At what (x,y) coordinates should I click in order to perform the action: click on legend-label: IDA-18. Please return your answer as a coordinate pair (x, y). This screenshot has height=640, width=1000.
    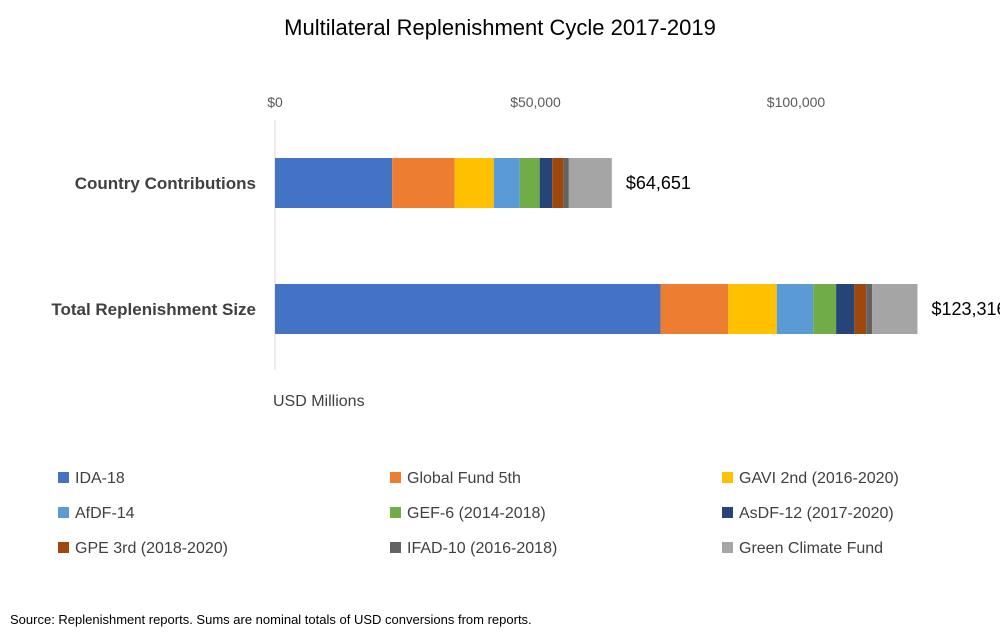
    Looking at the image, I should click on (100, 478).